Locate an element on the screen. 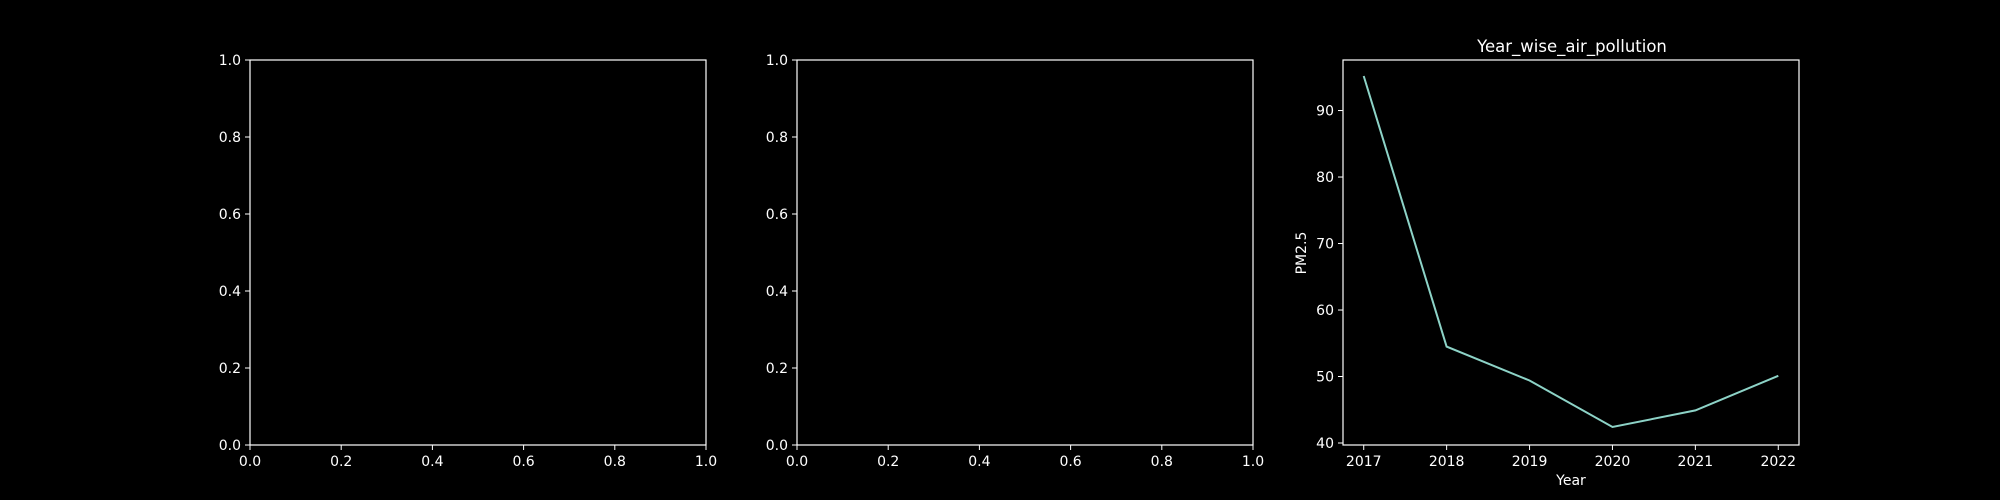 The width and height of the screenshot is (2000, 500). x-axis-label: Year is located at coordinates (1570, 481).